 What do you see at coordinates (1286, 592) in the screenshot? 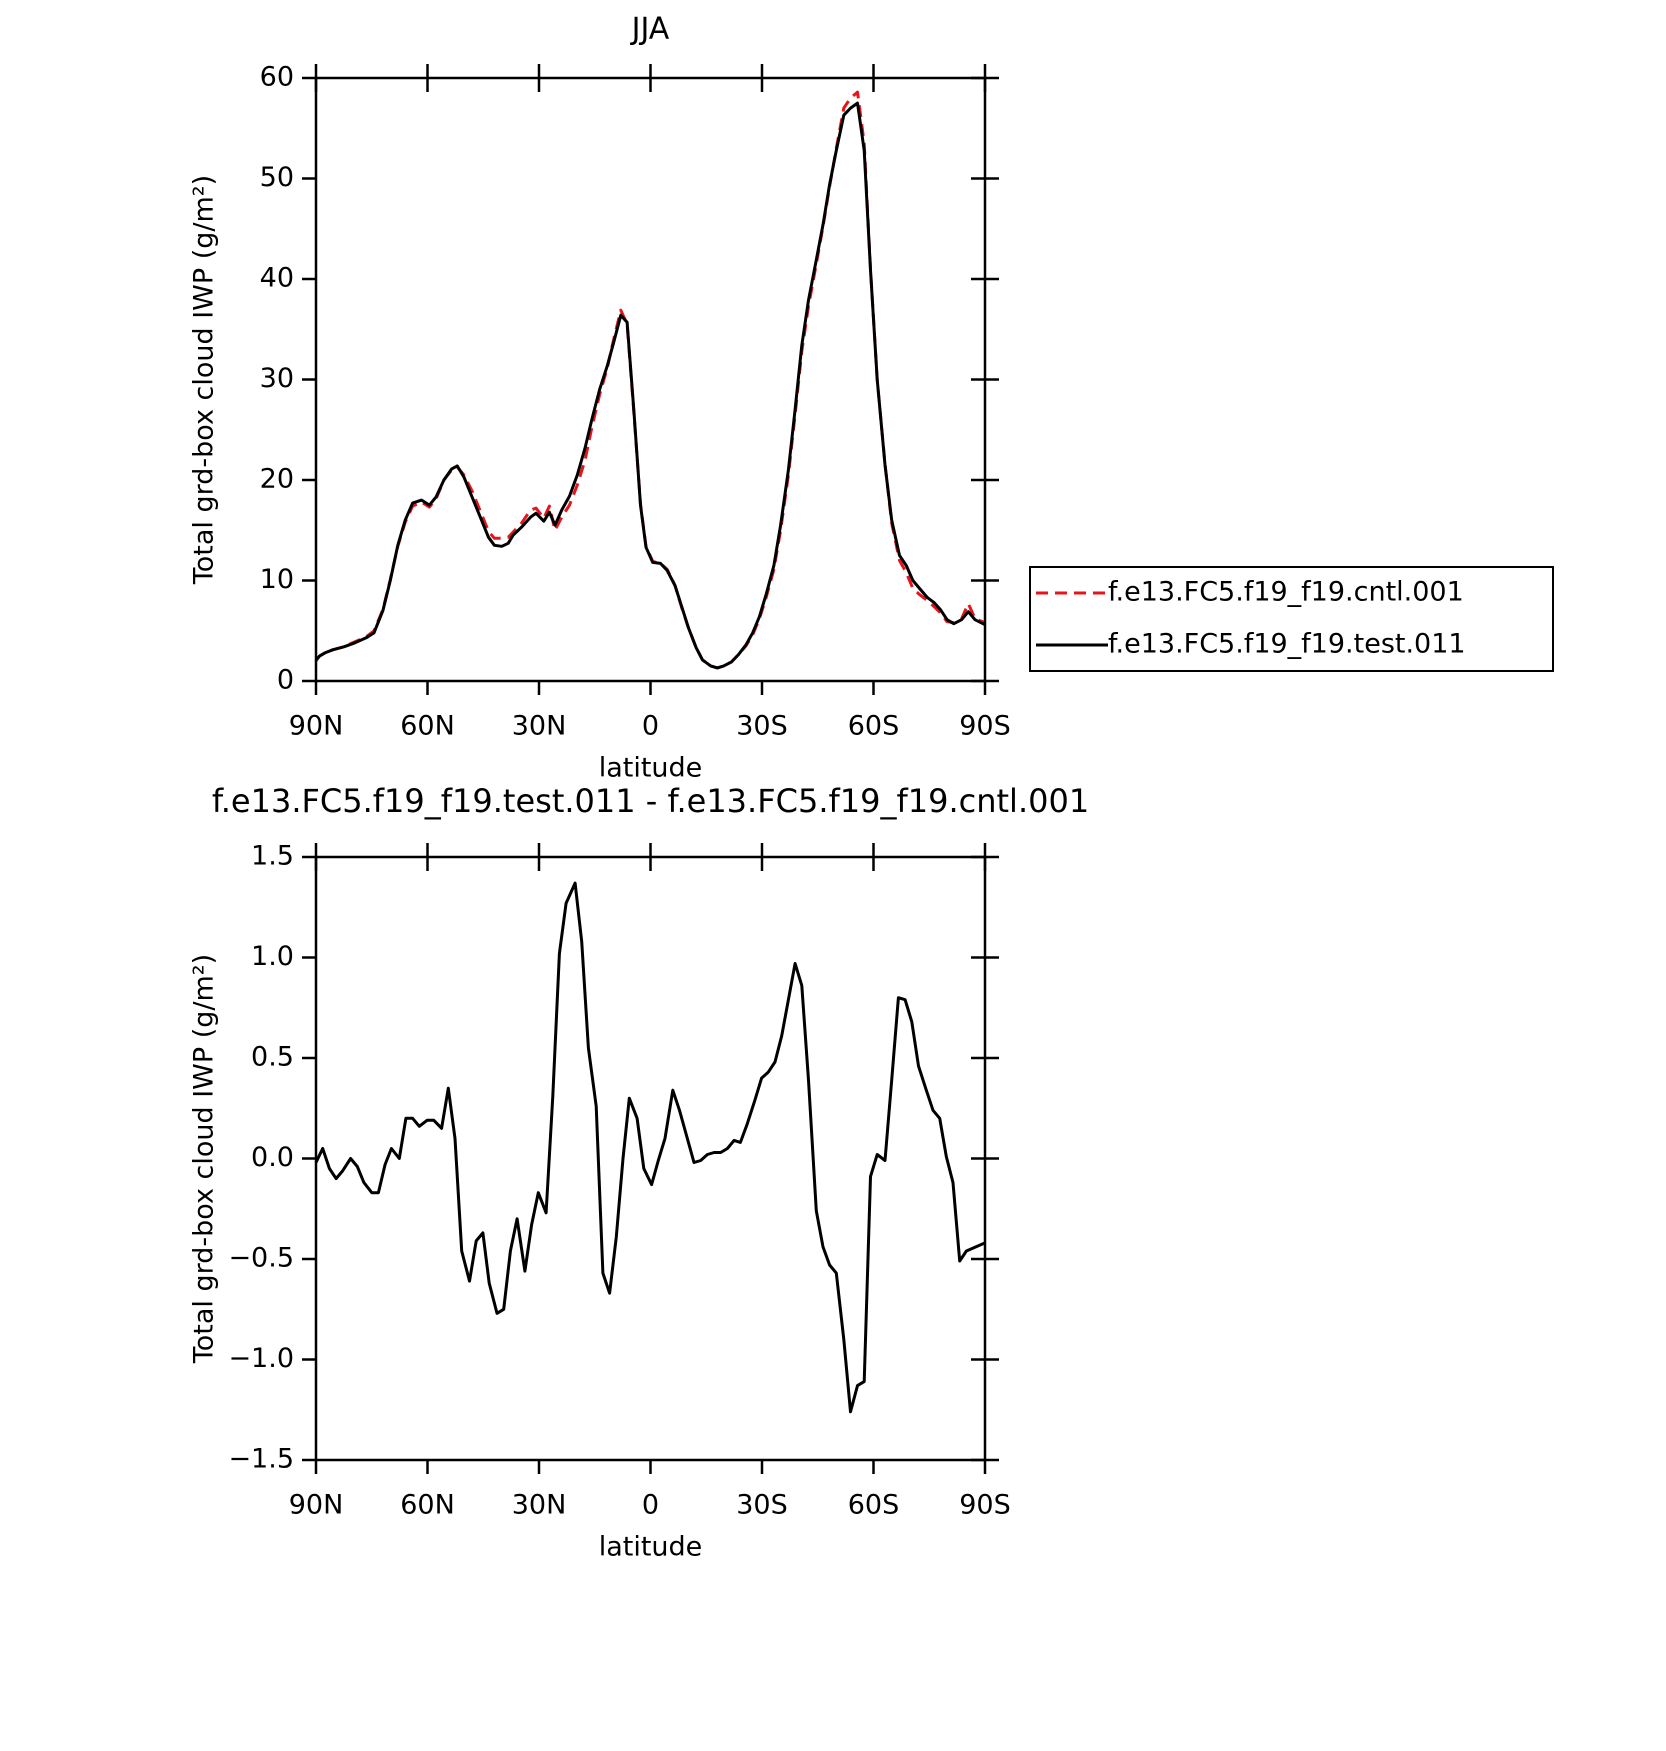
I see `legend-label: f.e13.FC5.f19_f19.cntl.001` at bounding box center [1286, 592].